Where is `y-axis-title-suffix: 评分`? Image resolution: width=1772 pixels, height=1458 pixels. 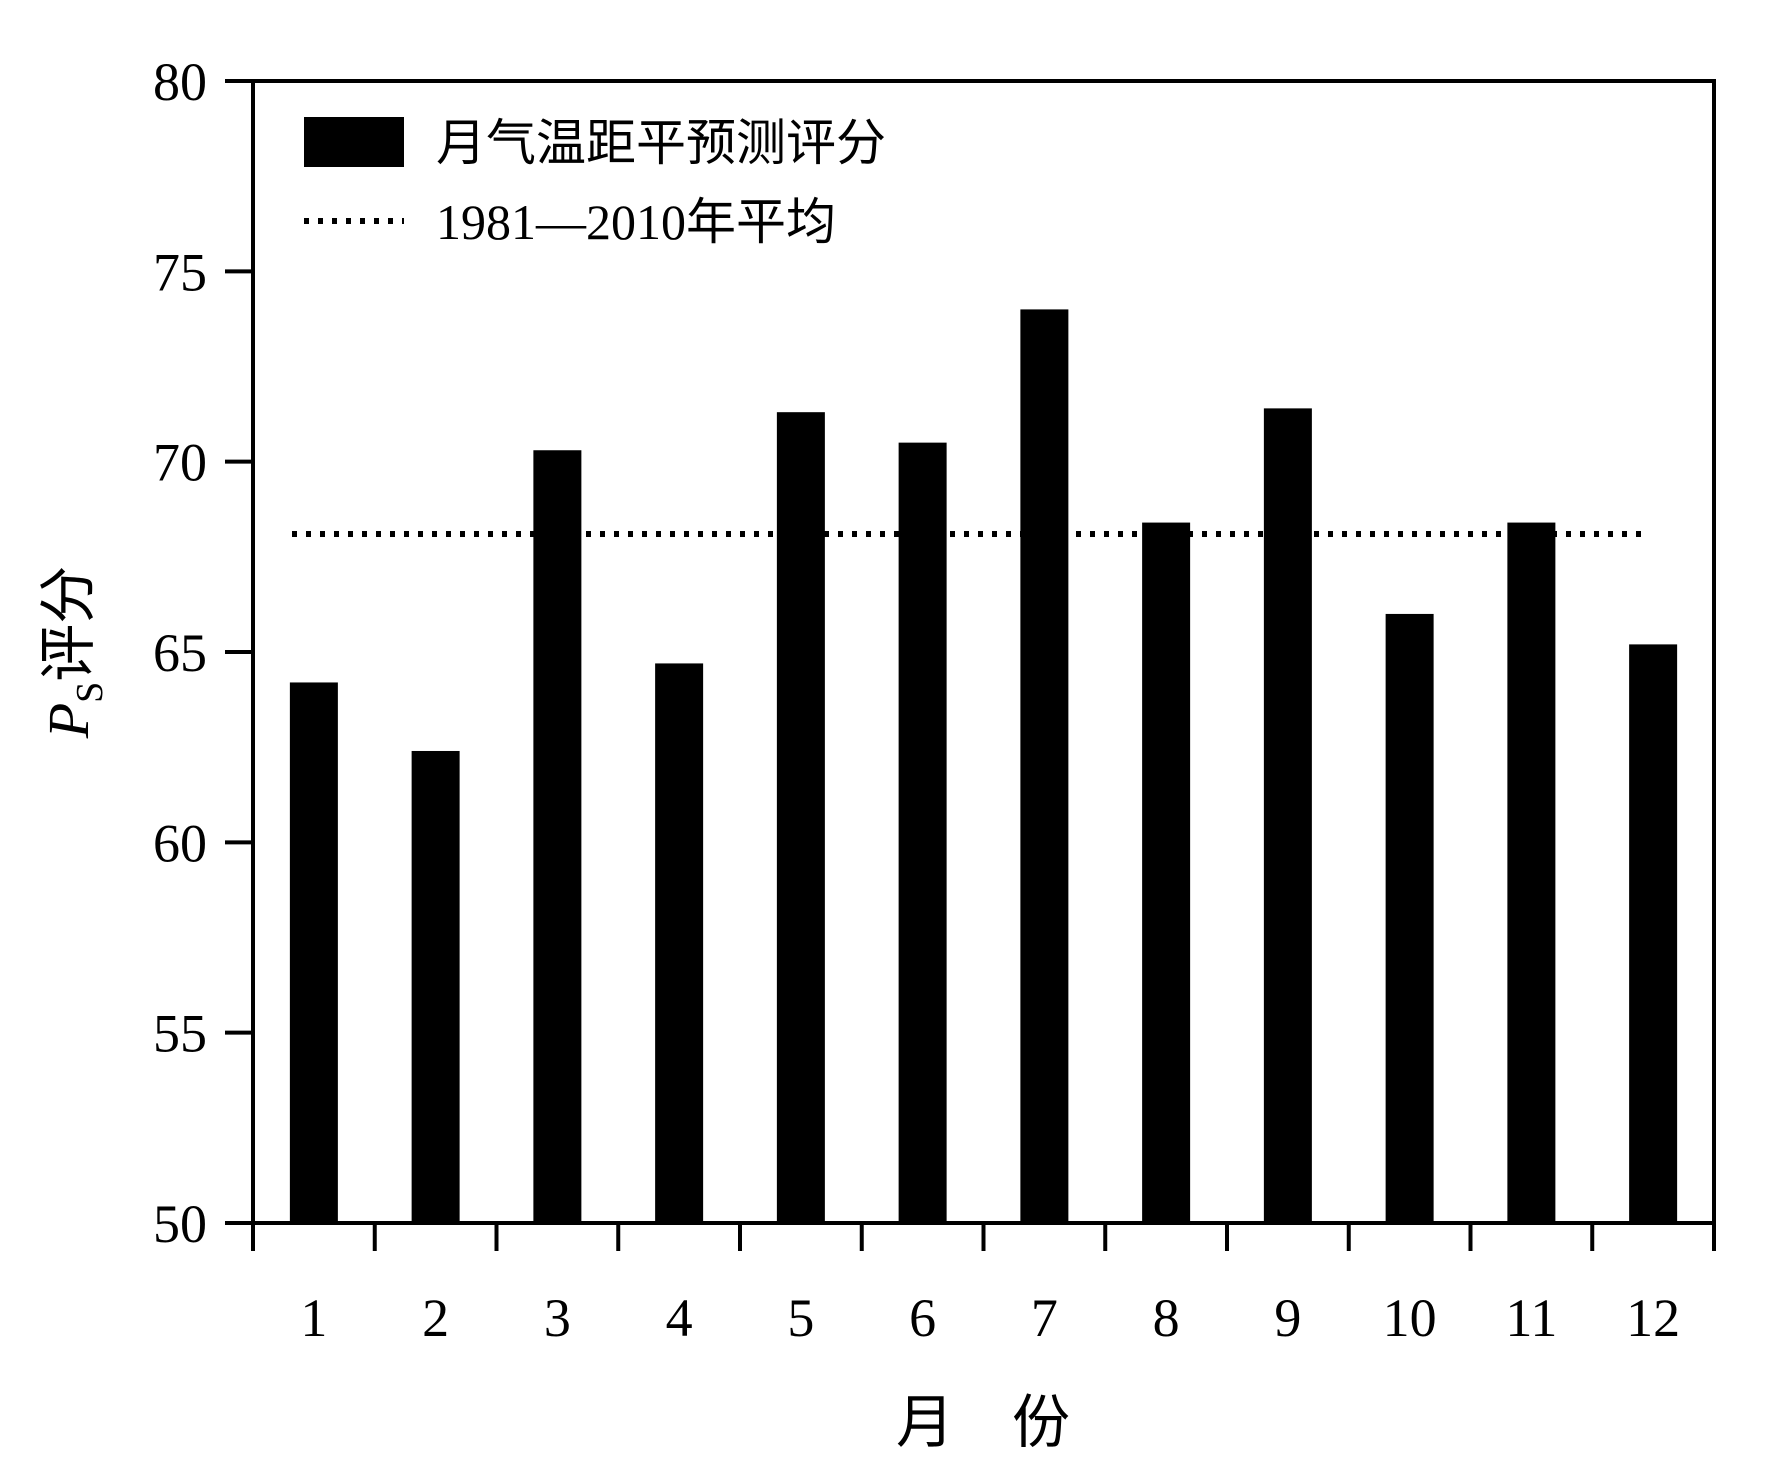
y-axis-title-suffix: 评分 is located at coordinates (68, 624).